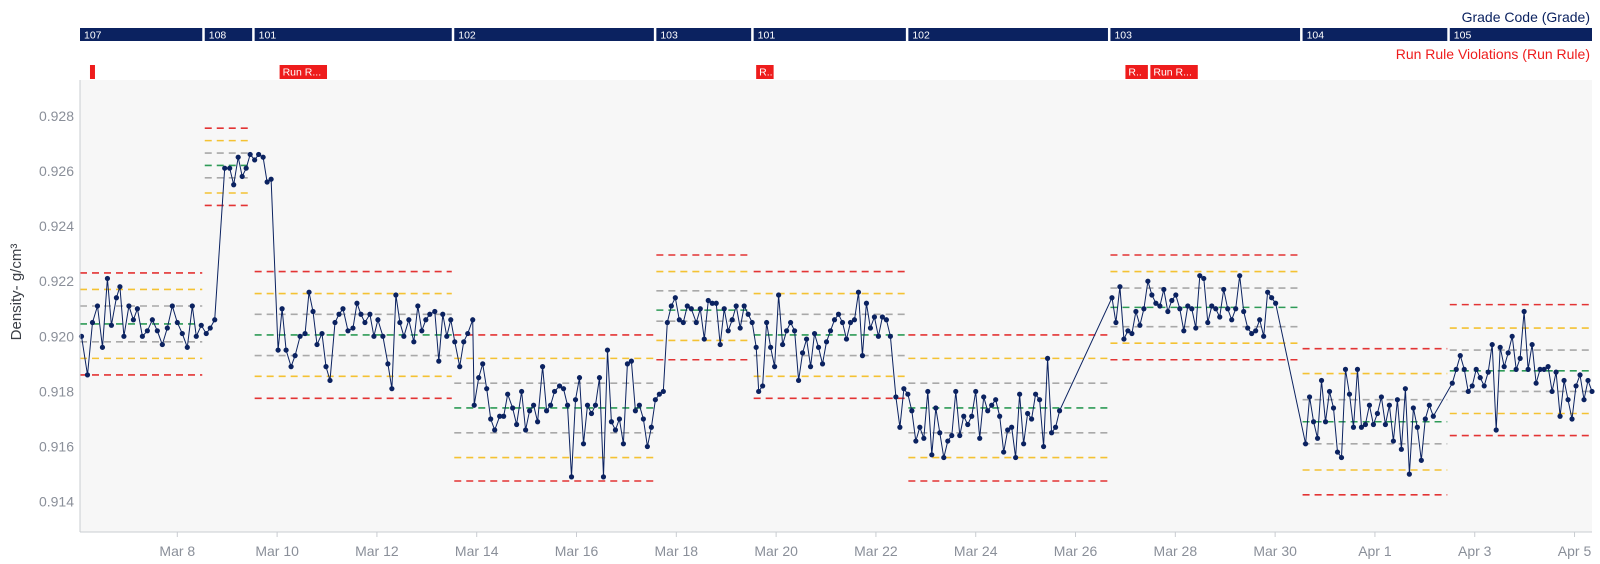 The image size is (1600, 564). I want to click on grade-segment-label: 107, so click(93, 36).